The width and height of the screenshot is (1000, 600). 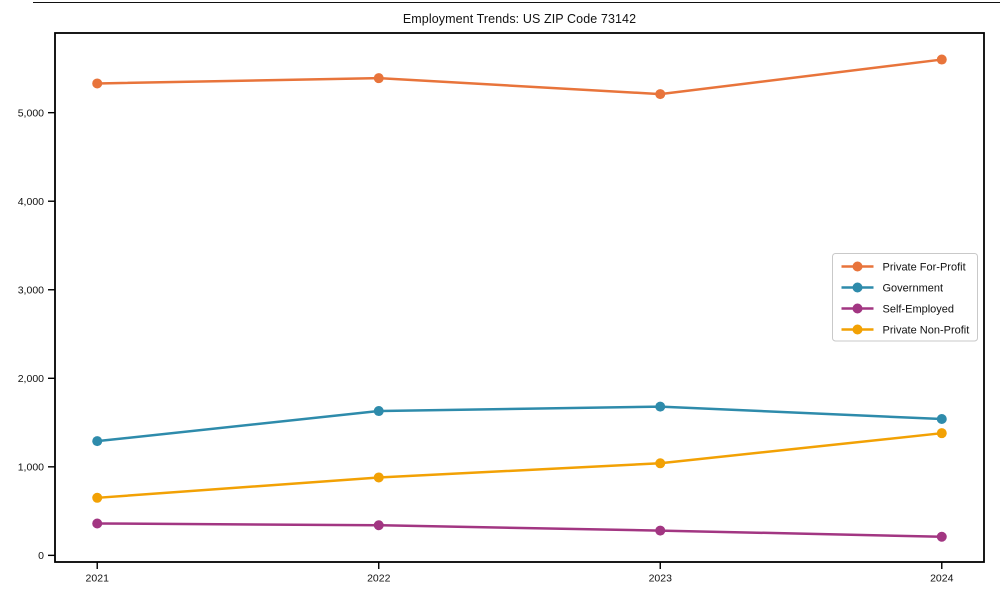 I want to click on y-axis-tick-label: 0, so click(x=41, y=556).